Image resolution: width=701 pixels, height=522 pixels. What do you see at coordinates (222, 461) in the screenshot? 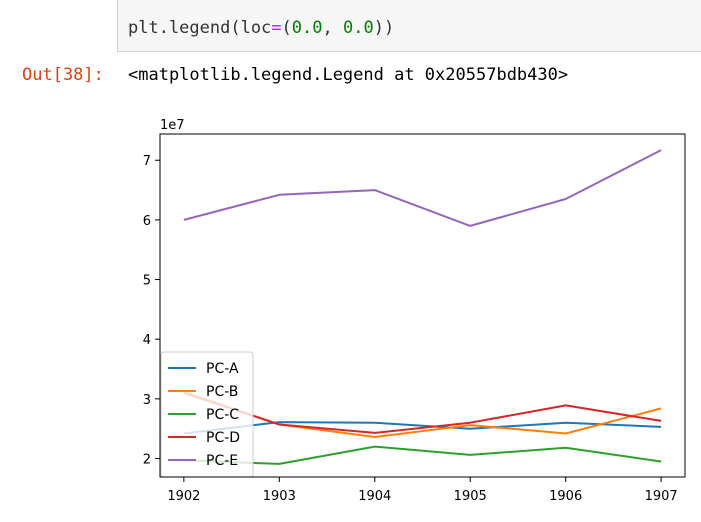
I see `legend-label: PC-E` at bounding box center [222, 461].